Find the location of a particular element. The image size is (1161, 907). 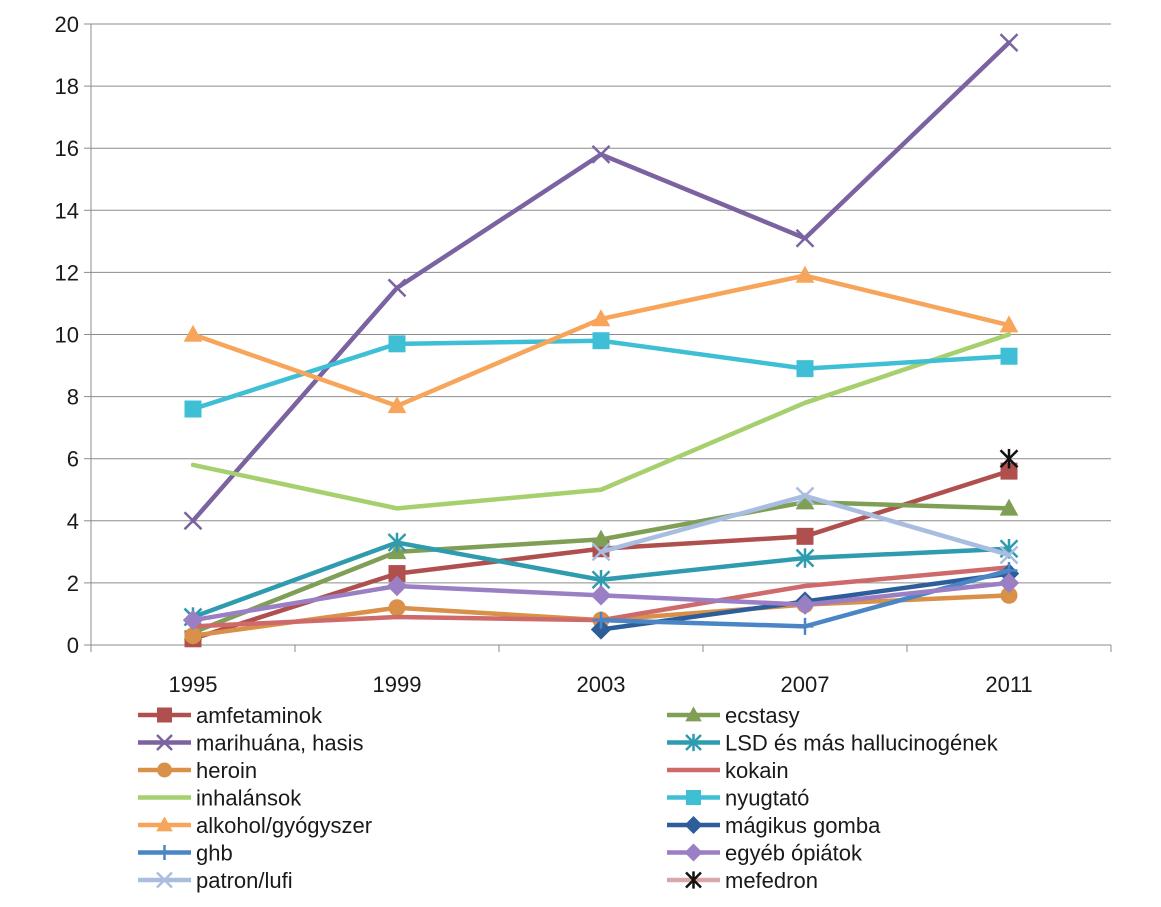

legend-label: egyéb ópiátok is located at coordinates (794, 853).